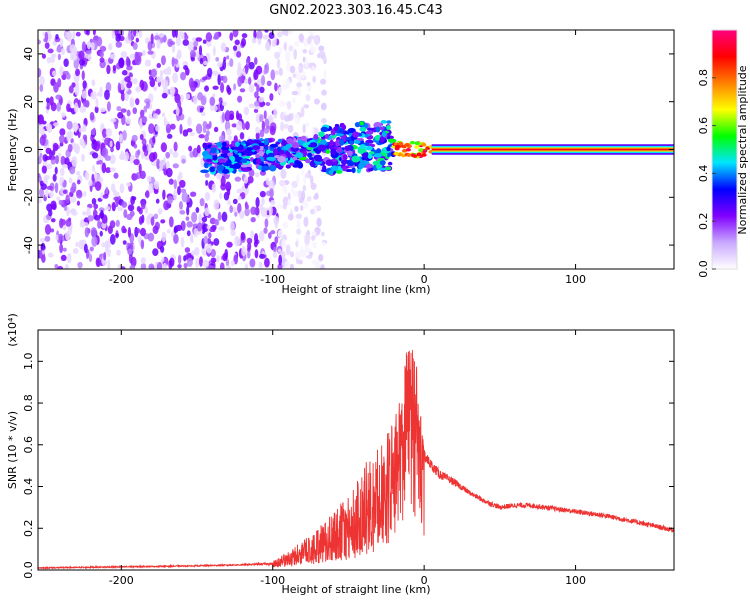  What do you see at coordinates (724, 149) in the screenshot?
I see `colorbar-frame` at bounding box center [724, 149].